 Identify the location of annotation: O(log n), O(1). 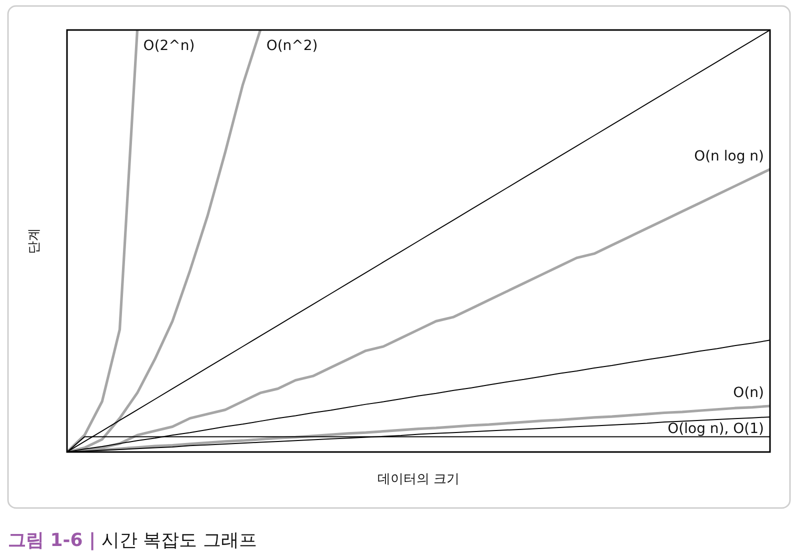
(716, 429).